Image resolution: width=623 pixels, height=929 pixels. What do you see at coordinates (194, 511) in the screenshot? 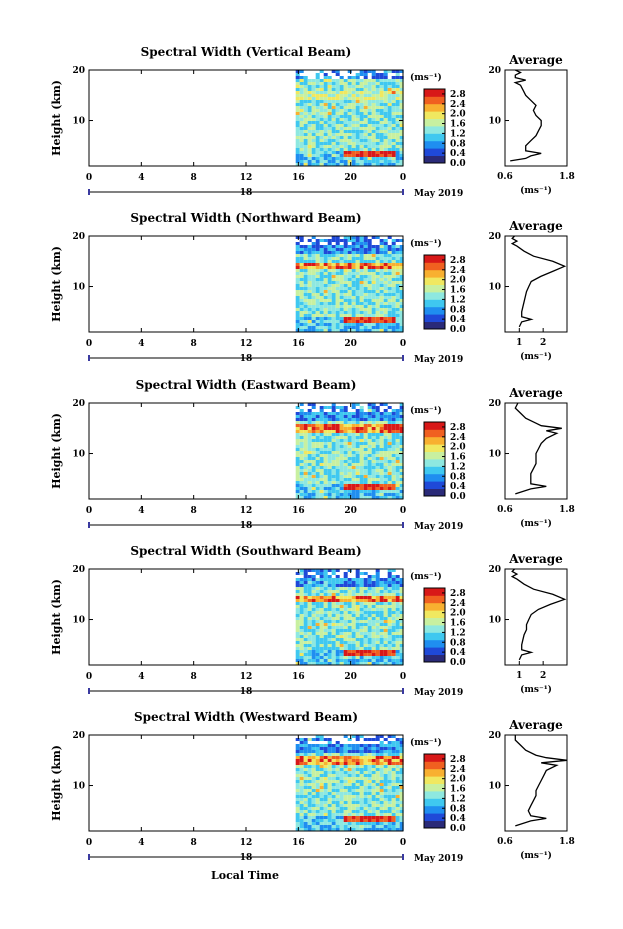
I see `x-tick-label: 8` at bounding box center [194, 511].